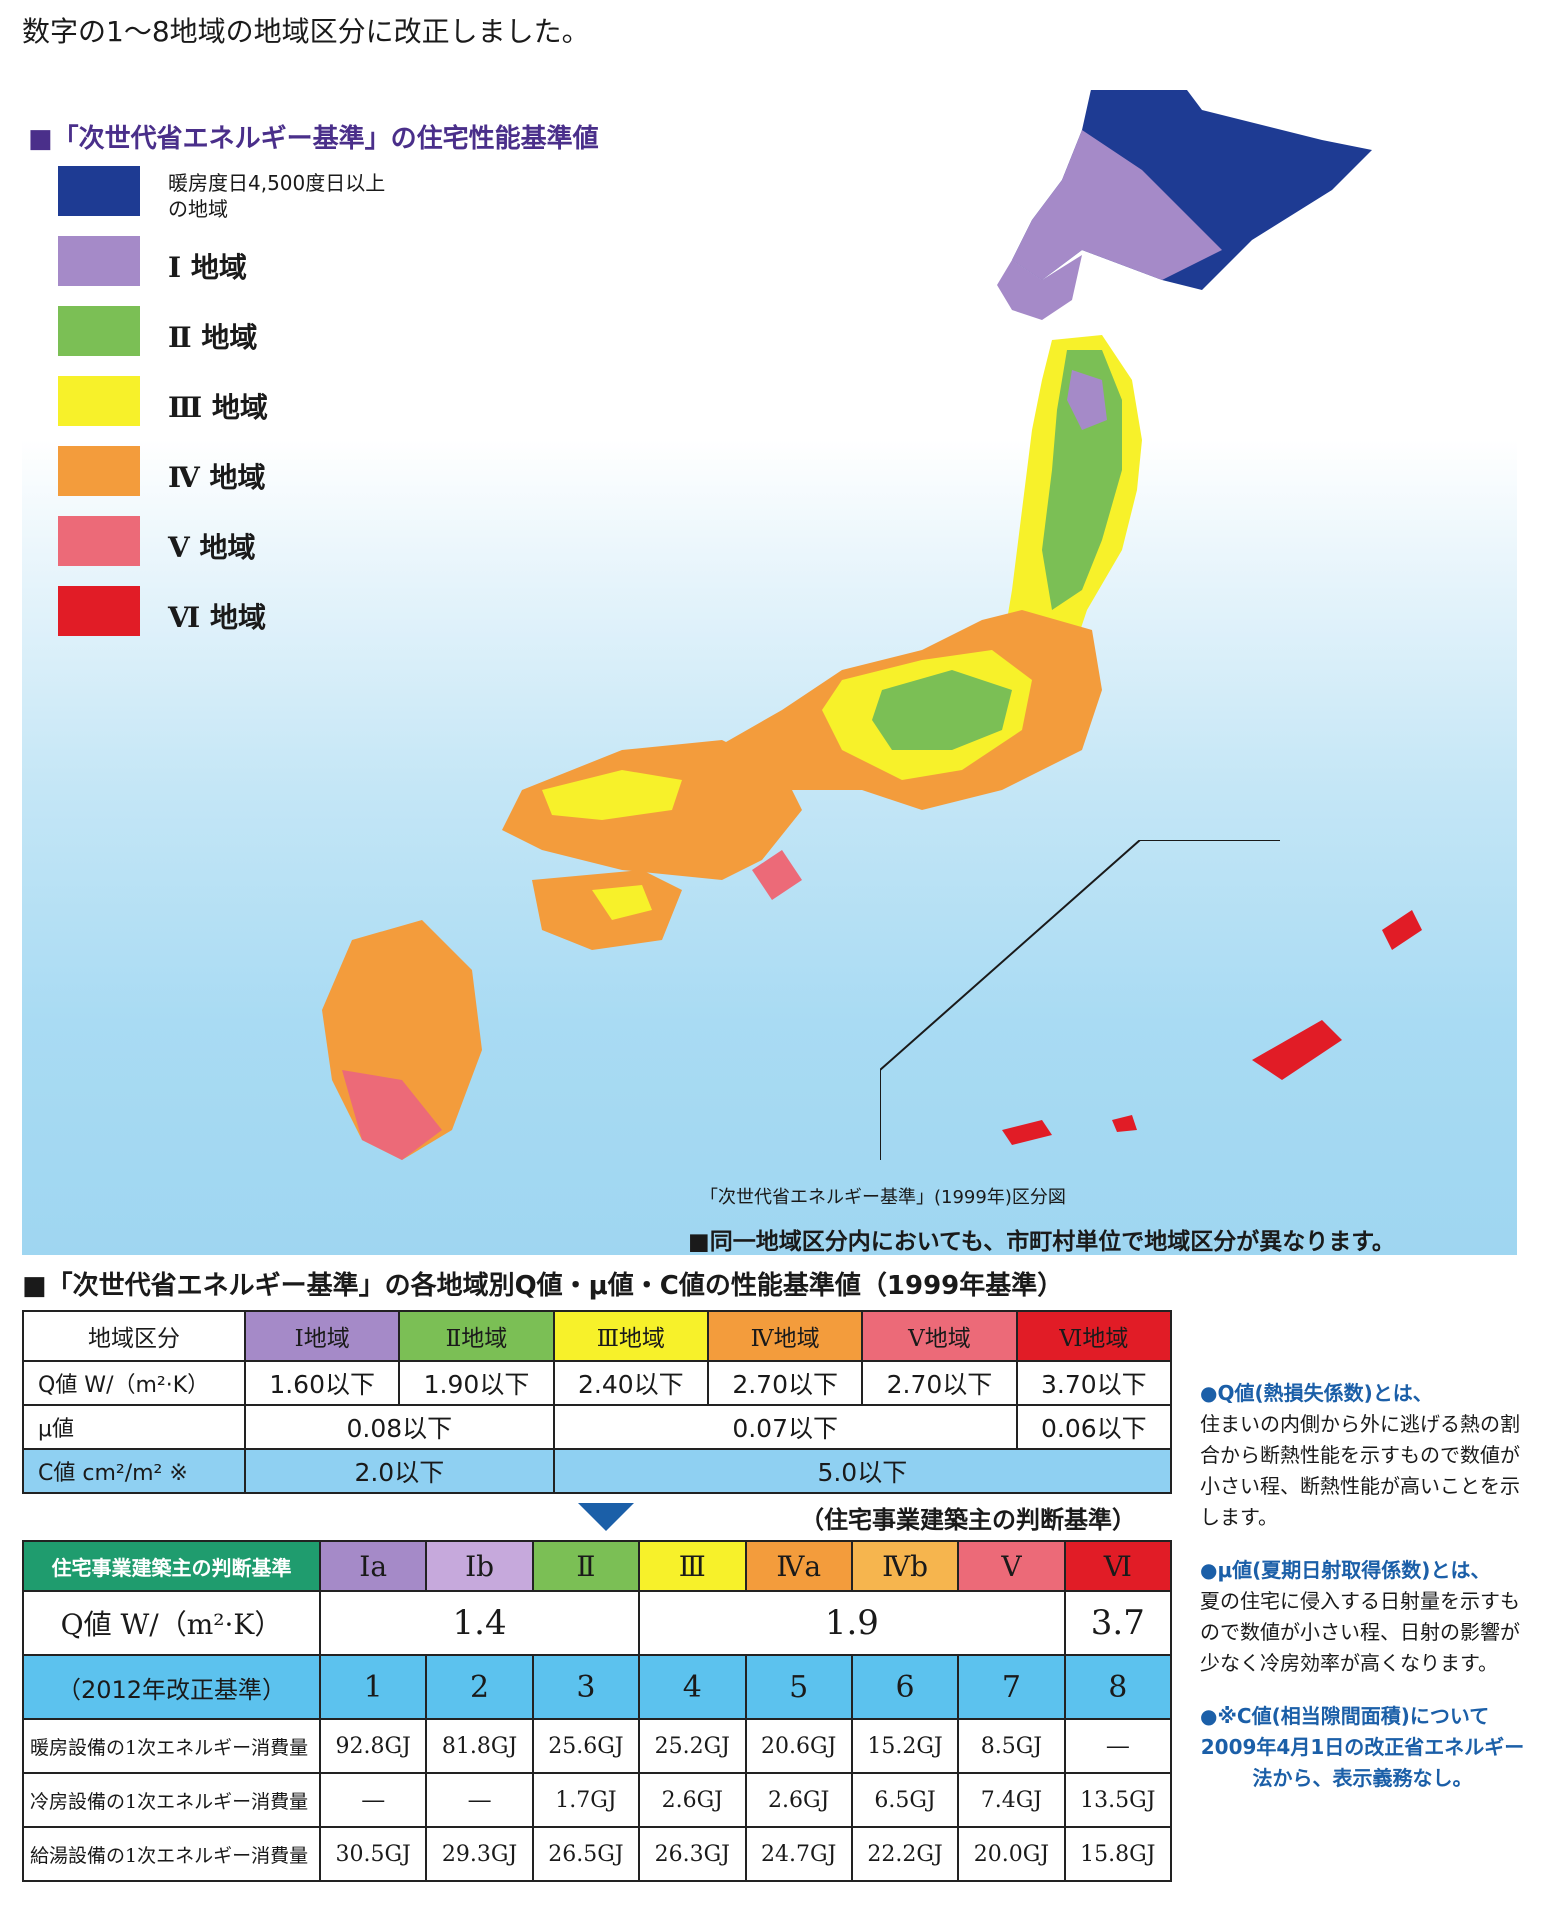  I want to click on map-honshu-west-yellow, so click(612, 795).